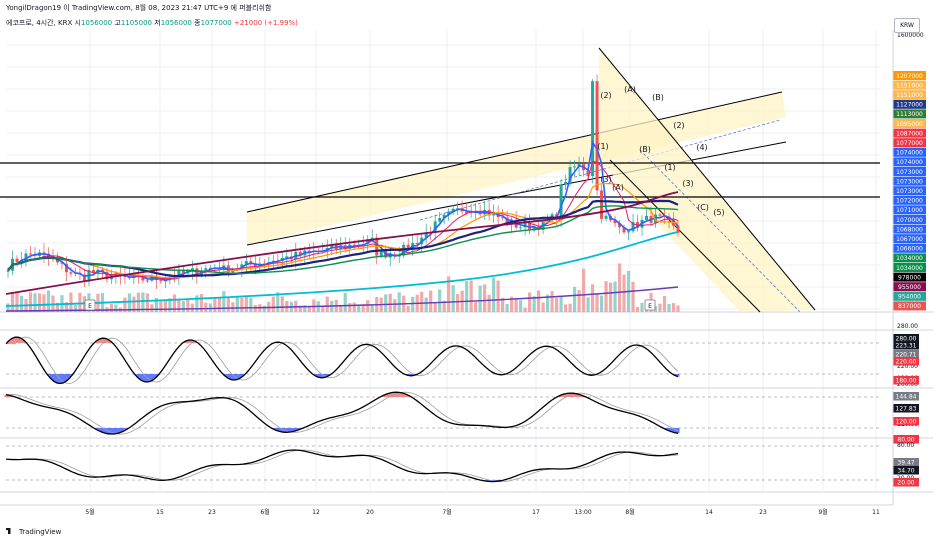  What do you see at coordinates (582, 512) in the screenshot?
I see `time-axis-tick: 13:00` at bounding box center [582, 512].